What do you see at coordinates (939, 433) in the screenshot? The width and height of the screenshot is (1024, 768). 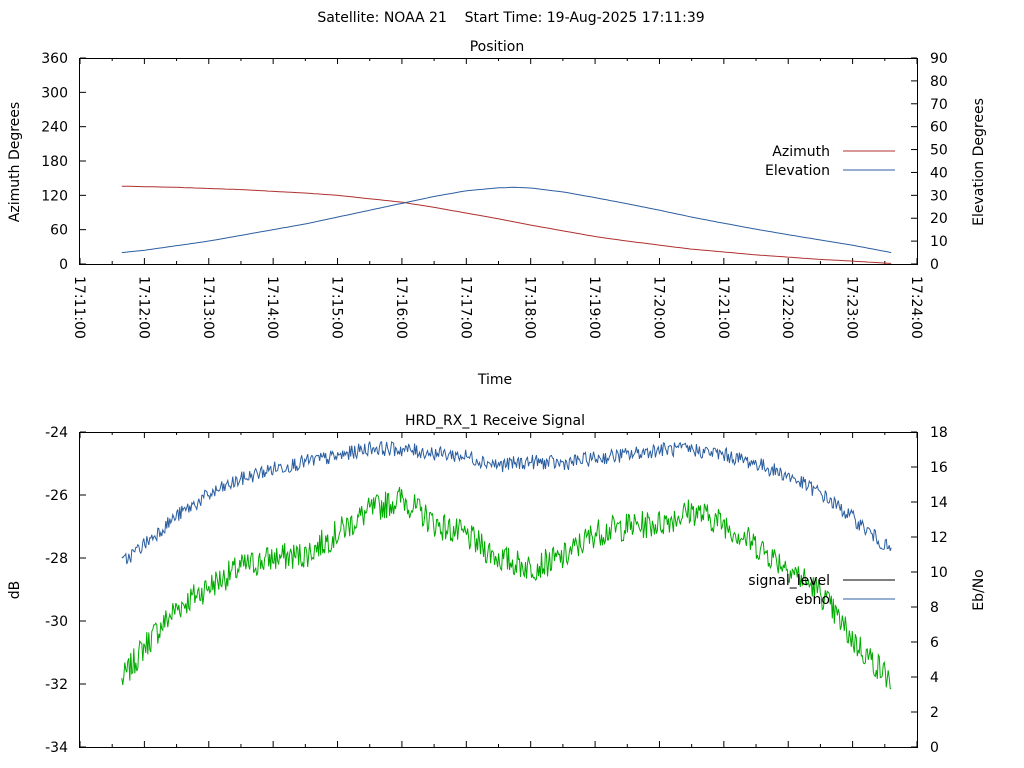 I see `y2-tick-label: 18` at bounding box center [939, 433].